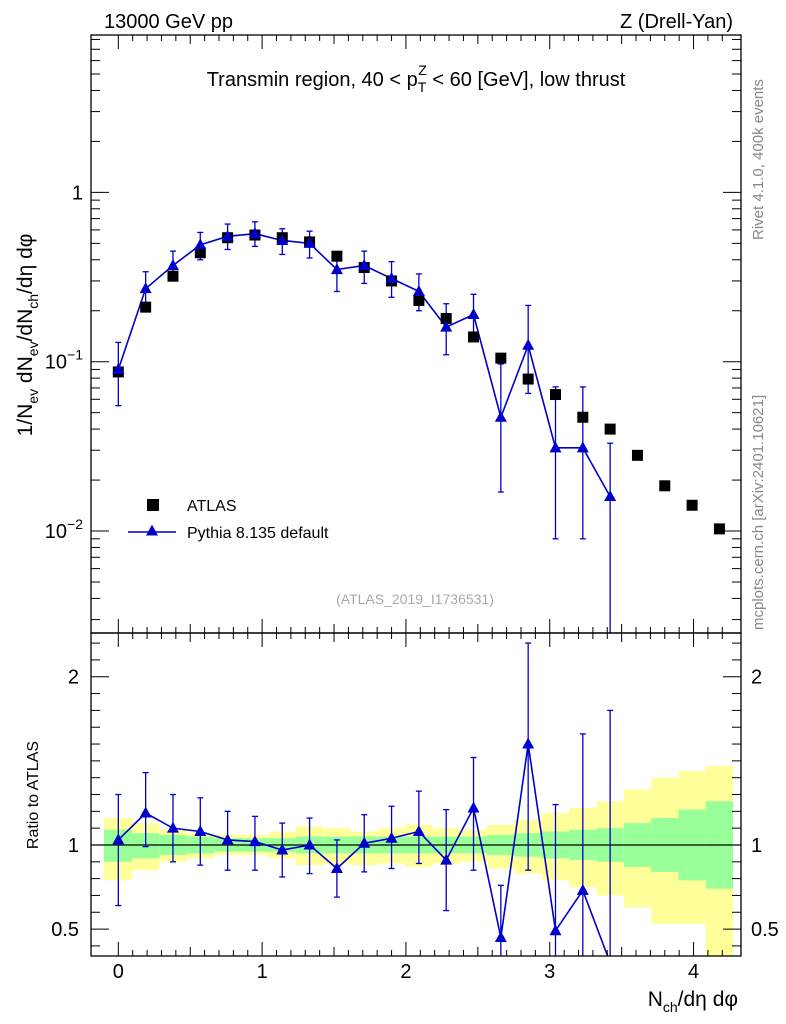 The height and width of the screenshot is (1024, 786). I want to click on legend-atlas-label: ATLAS, so click(212, 506).